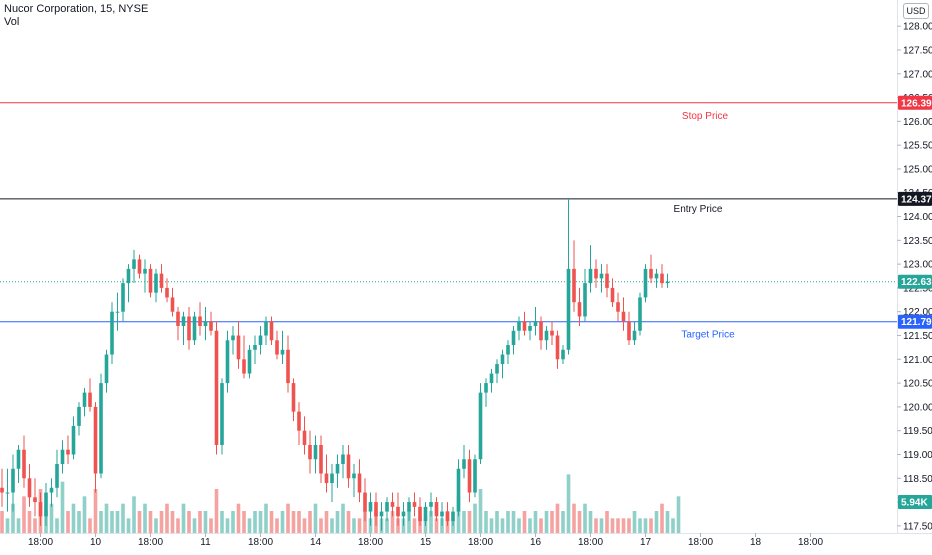 This screenshot has width=932, height=555. What do you see at coordinates (917, 241) in the screenshot?
I see `price-tick-label: 123.50` at bounding box center [917, 241].